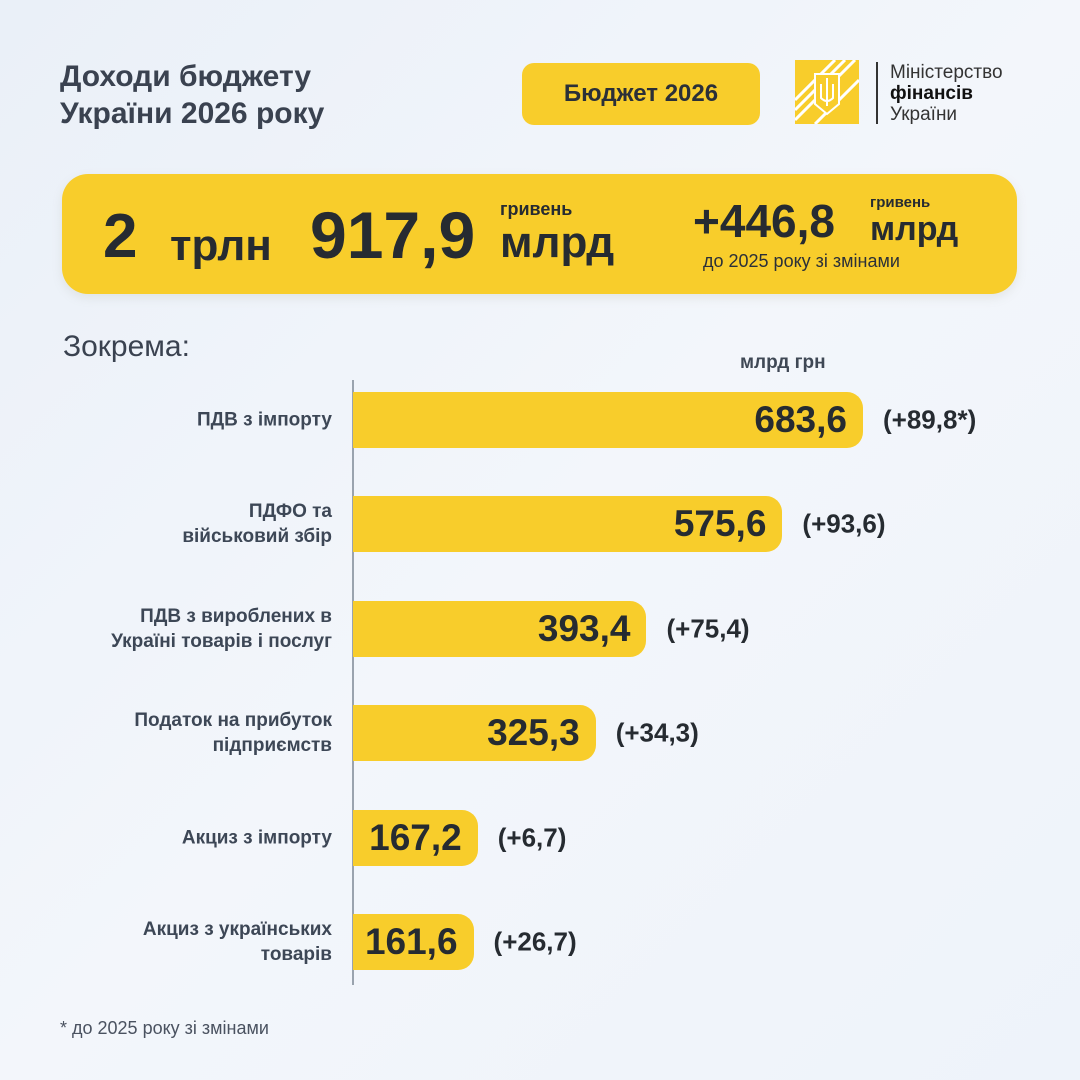  I want to click on category-label-line: ПДФО та, so click(290, 512).